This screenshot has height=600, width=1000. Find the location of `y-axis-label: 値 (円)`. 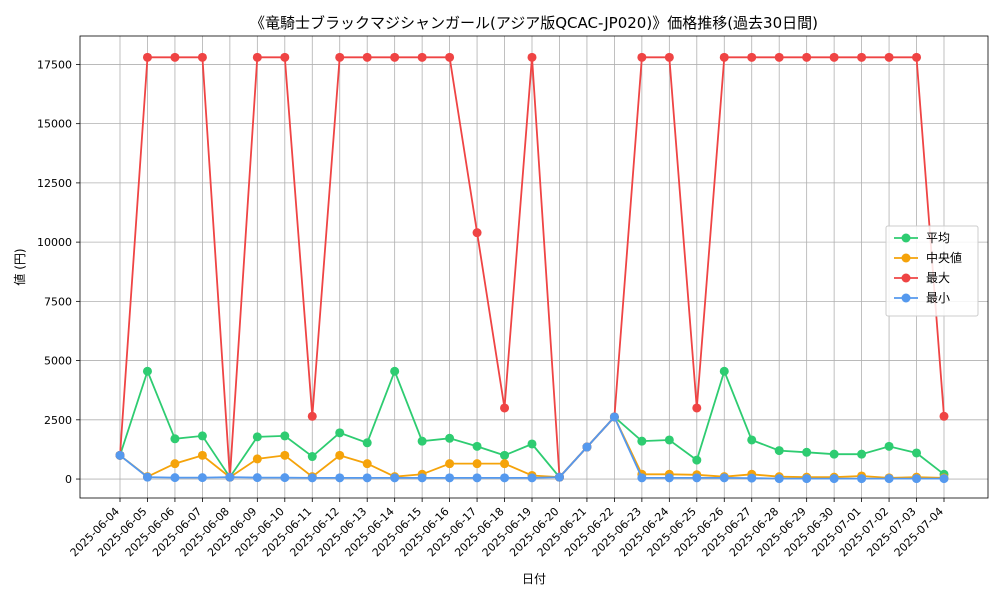

y-axis-label: 値 (円) is located at coordinates (19, 266).